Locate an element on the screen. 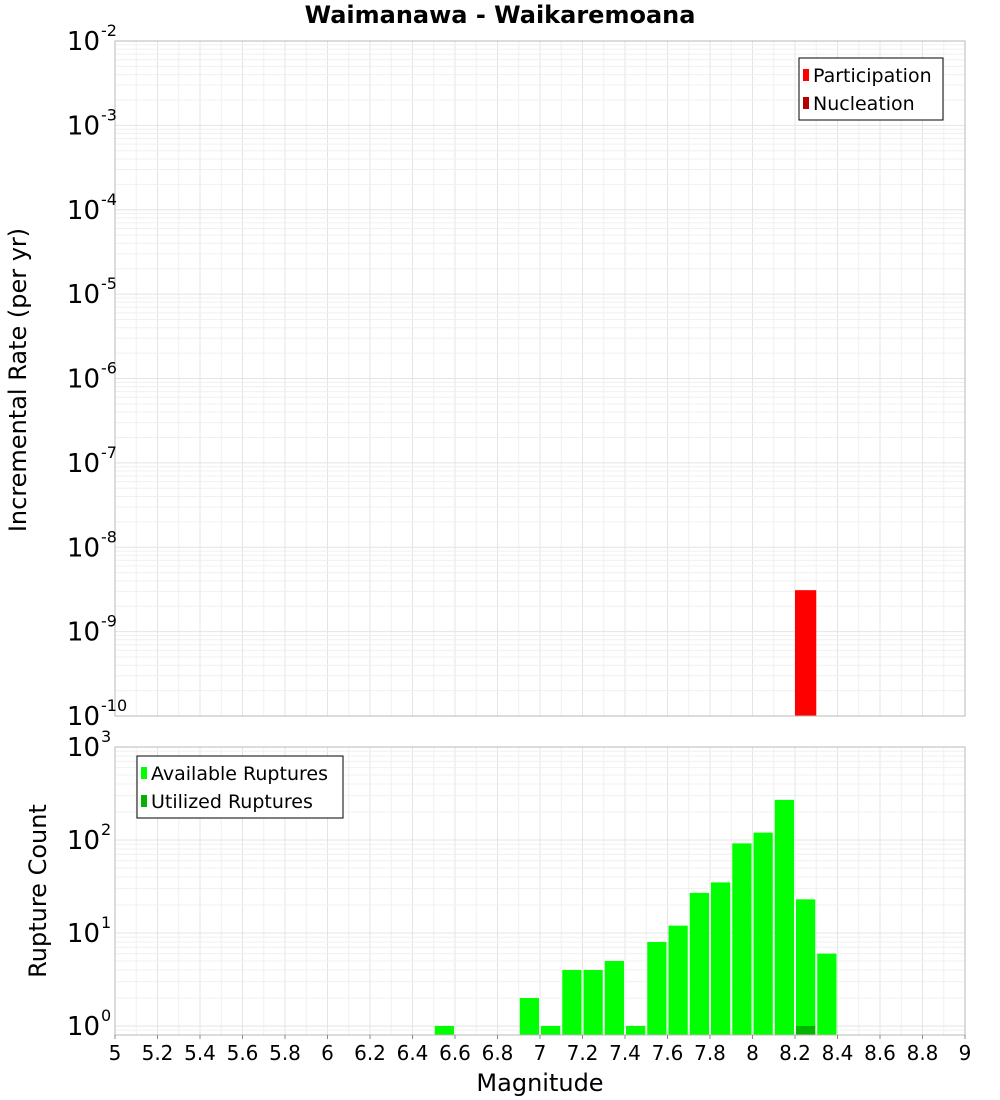  rate-y-tick: 10 -9 is located at coordinates (92, 630).